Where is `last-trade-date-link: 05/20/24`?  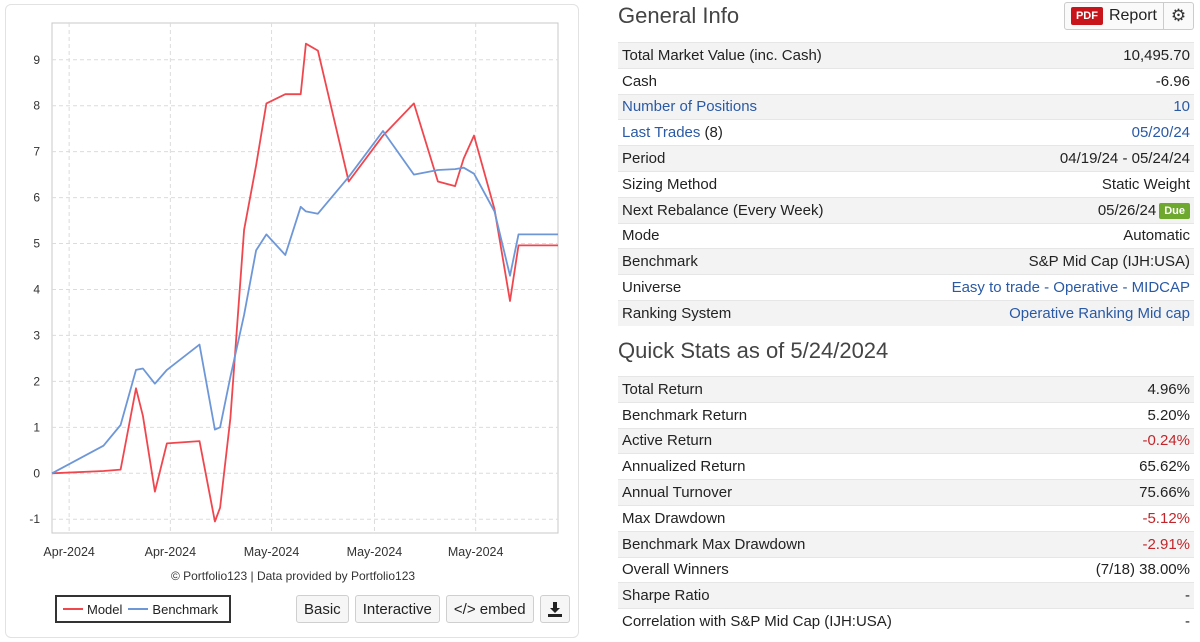
last-trade-date-link: 05/20/24 is located at coordinates (1160, 133).